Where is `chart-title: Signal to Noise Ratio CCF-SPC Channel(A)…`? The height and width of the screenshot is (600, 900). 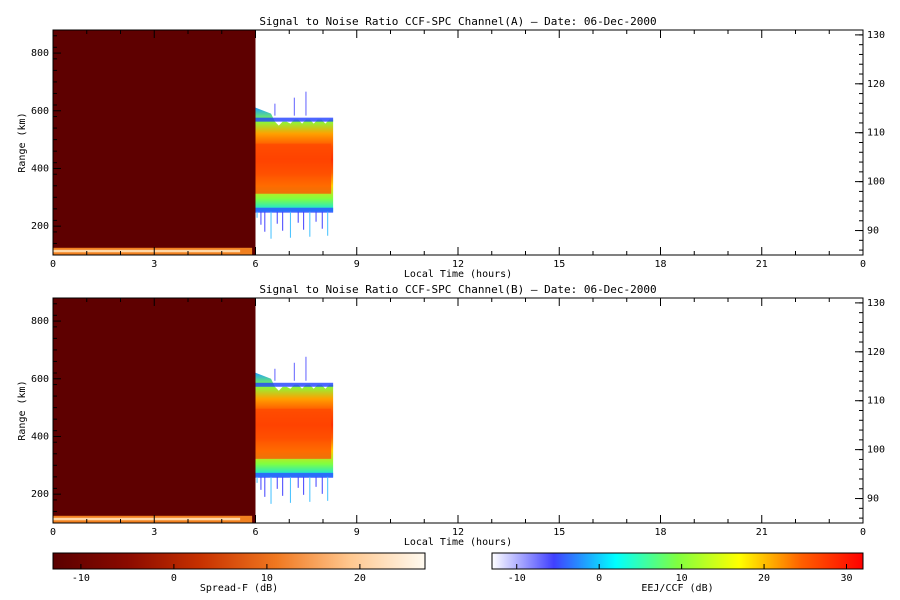 chart-title: Signal to Noise Ratio CCF-SPC Channel(A)… is located at coordinates (457, 21).